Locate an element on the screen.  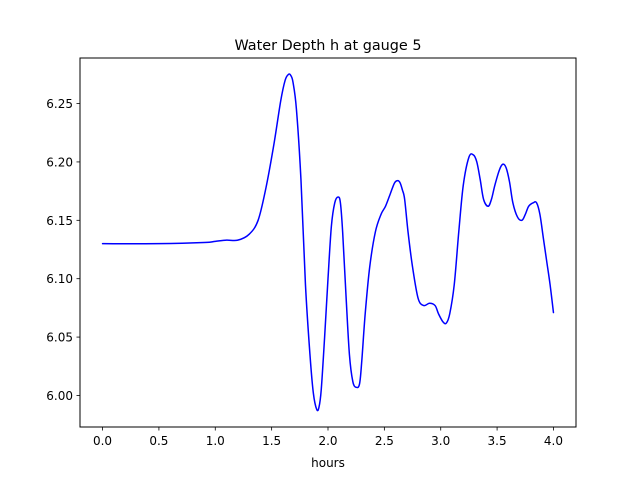
x-tick-label: 3.0 is located at coordinates (440, 441).